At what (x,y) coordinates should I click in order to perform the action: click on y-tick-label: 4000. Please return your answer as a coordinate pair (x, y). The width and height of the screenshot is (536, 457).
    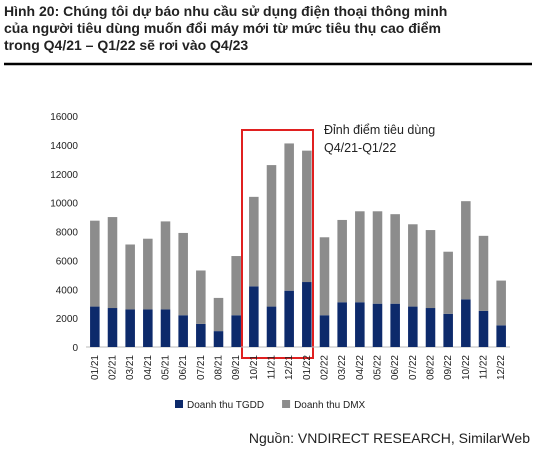
    Looking at the image, I should click on (67, 290).